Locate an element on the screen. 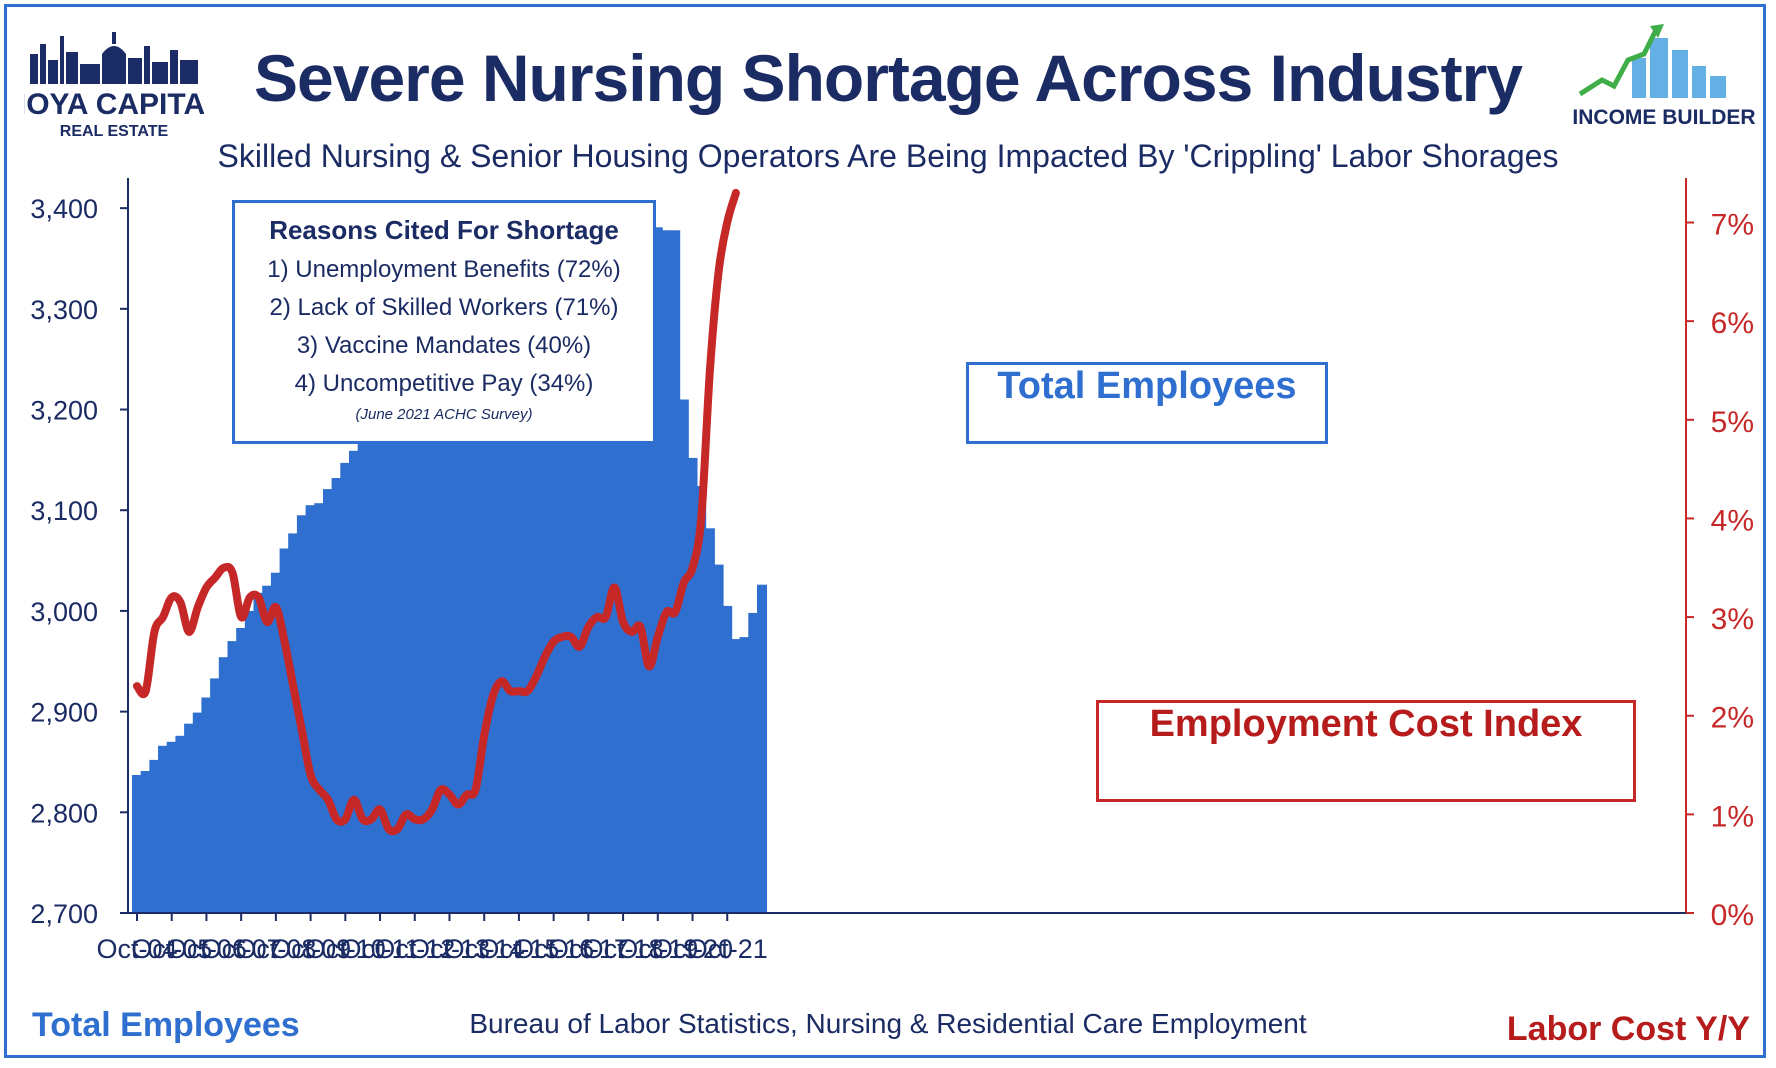  chart-title: Severe Nursing Shortage Across Industry is located at coordinates (888, 78).